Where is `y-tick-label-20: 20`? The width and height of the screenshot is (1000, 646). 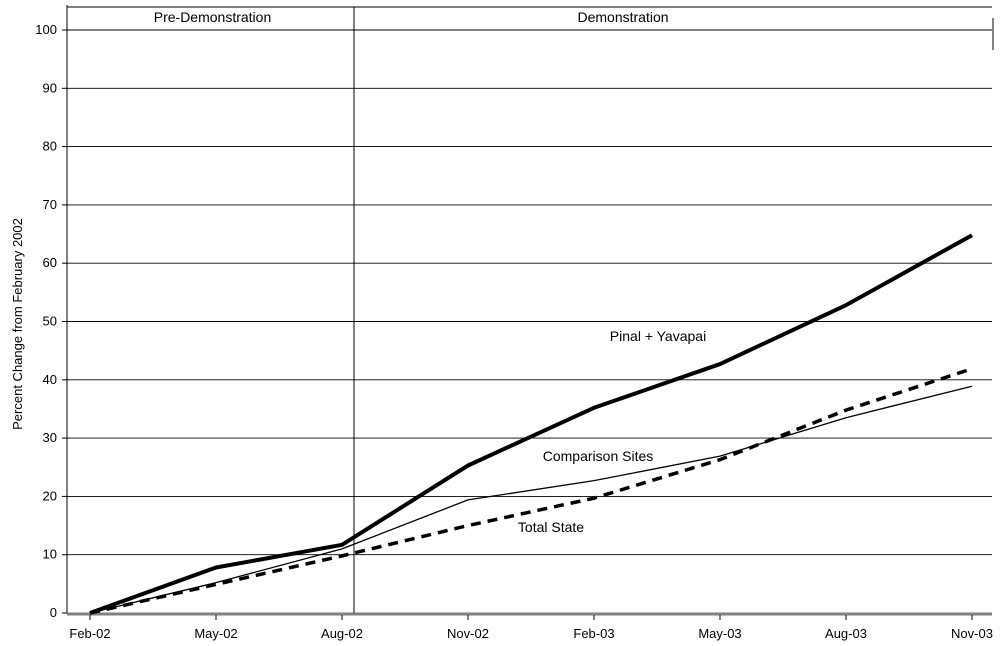 y-tick-label-20: 20 is located at coordinates (50, 495).